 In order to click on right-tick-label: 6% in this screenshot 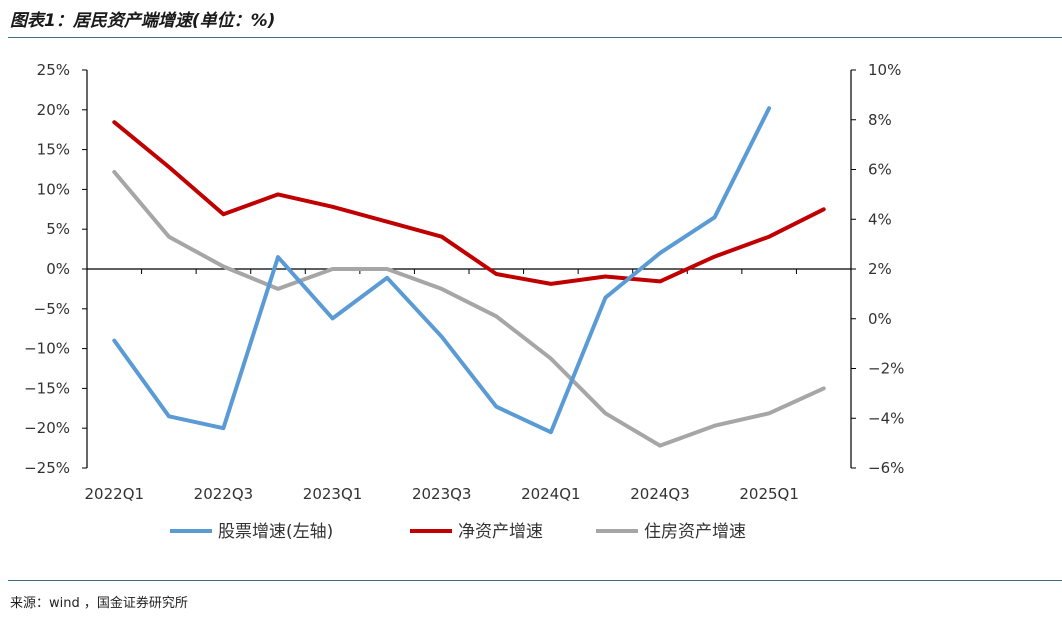, I will do `click(880, 170)`.